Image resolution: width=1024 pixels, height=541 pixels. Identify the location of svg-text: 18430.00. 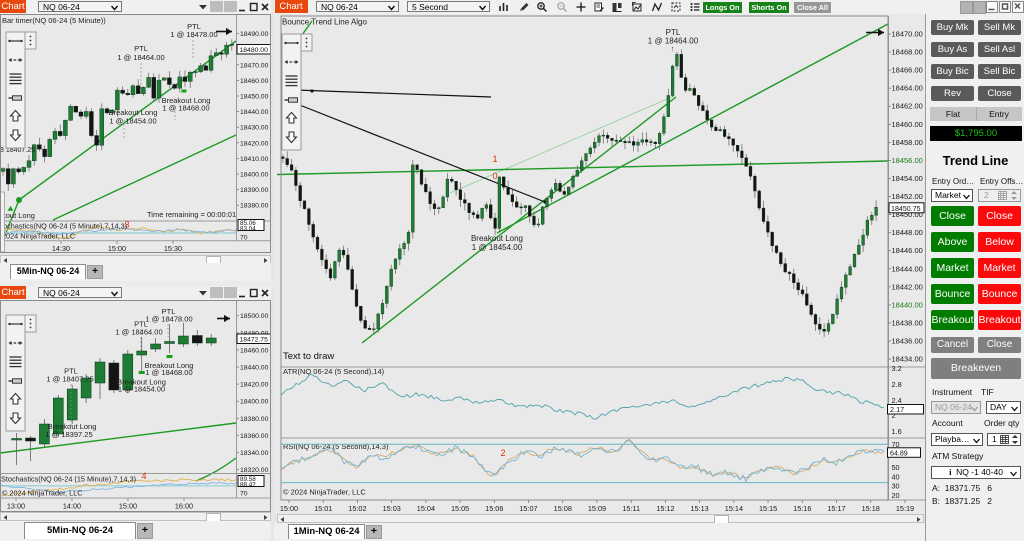
(254, 128).